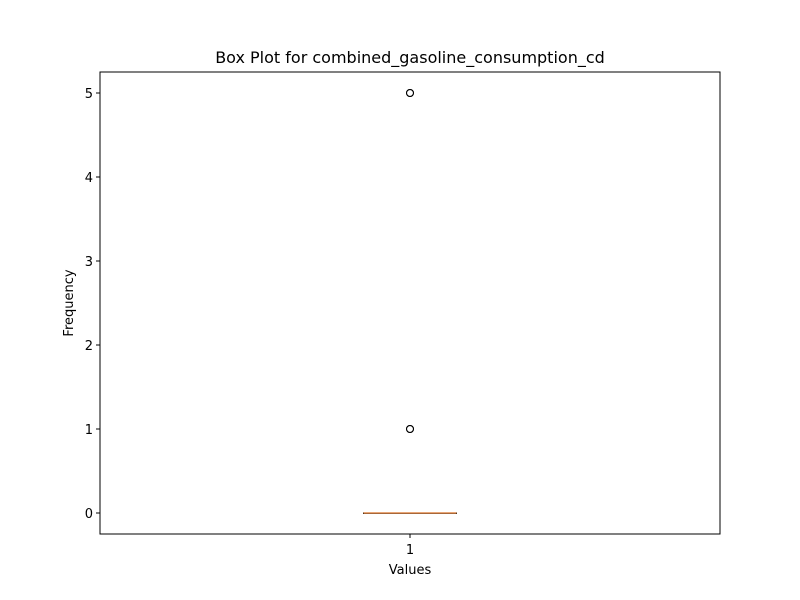  I want to click on y-tick-label: 1, so click(89, 430).